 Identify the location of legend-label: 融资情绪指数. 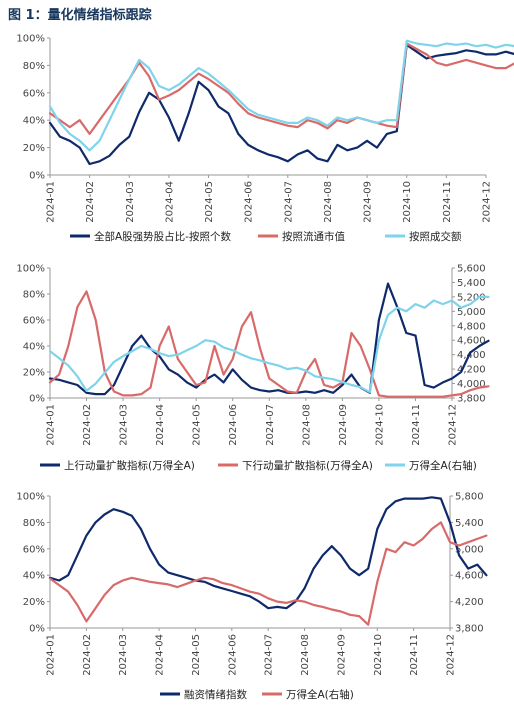
(215, 694).